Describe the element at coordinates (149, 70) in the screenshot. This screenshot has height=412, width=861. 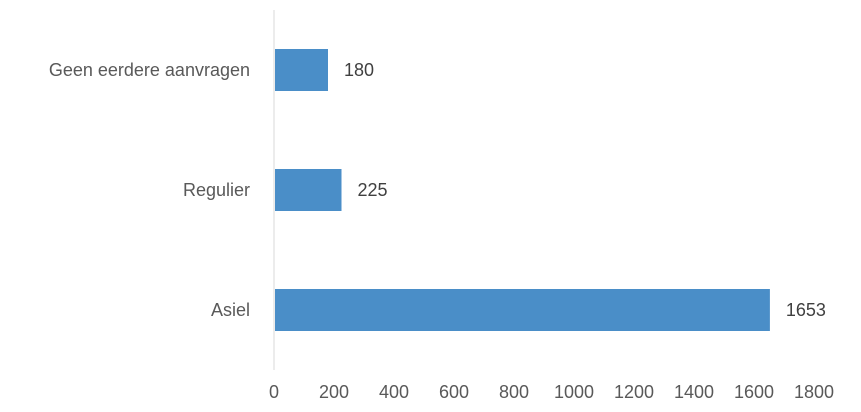
I see `category-label: Geen eerdere aanvragen` at that location.